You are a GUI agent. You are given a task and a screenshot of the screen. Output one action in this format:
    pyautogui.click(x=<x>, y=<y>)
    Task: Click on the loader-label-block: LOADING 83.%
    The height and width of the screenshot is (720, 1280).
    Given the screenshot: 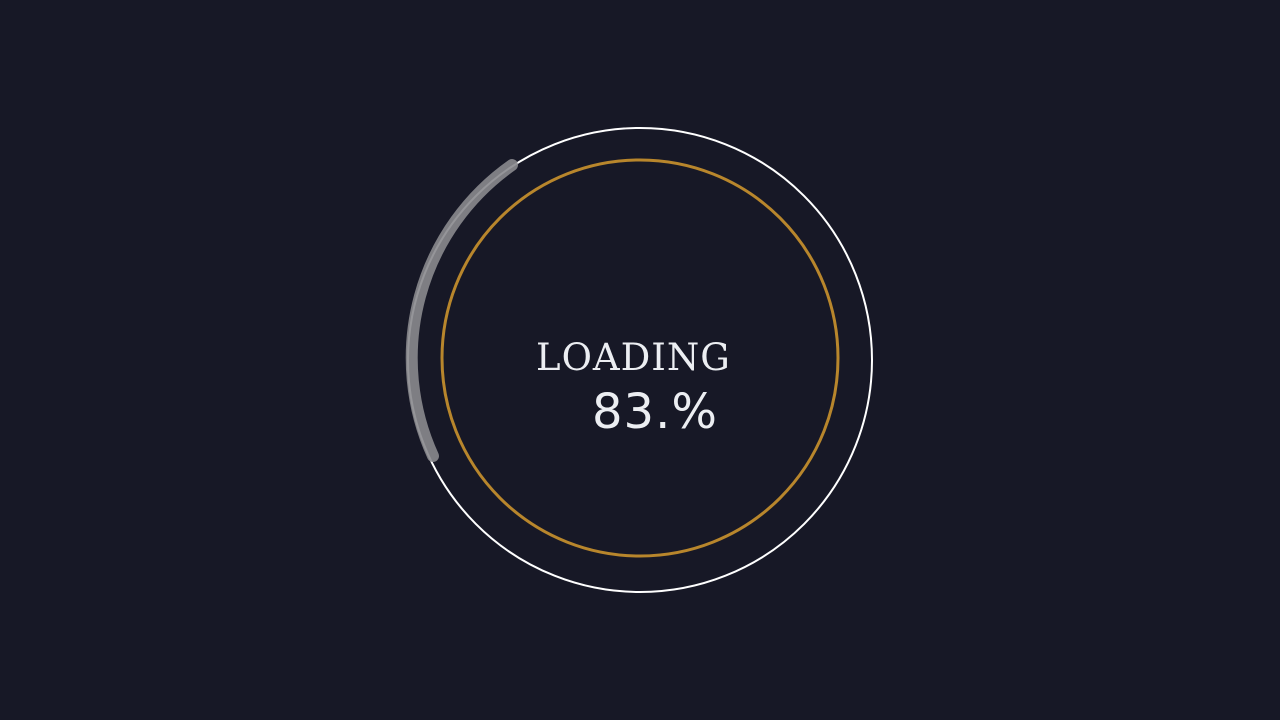 What is the action you would take?
    pyautogui.click(x=641, y=391)
    